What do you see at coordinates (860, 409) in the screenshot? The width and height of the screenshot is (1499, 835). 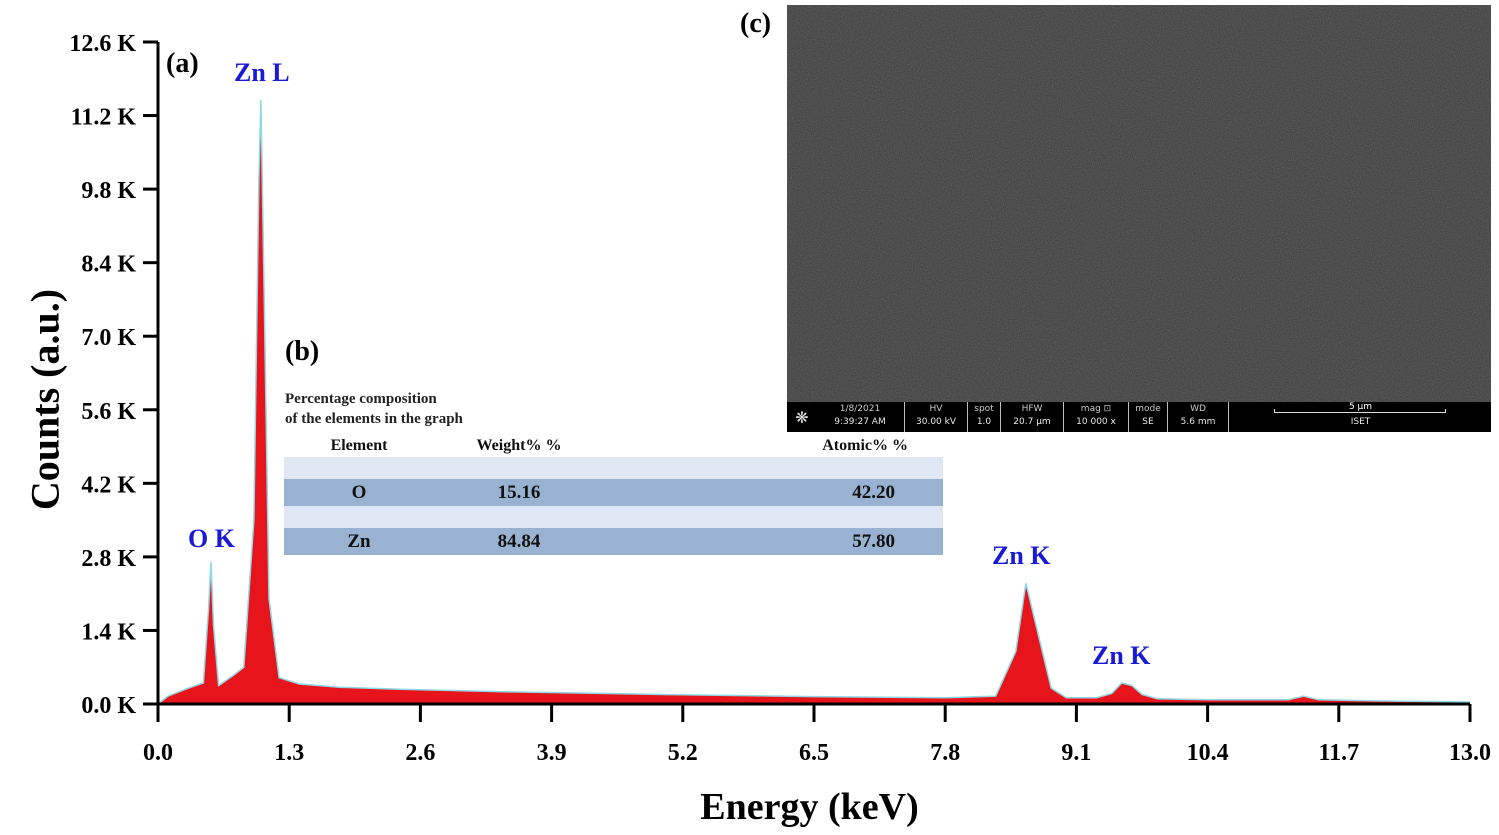 I see `sem-date: 1/8/2021` at bounding box center [860, 409].